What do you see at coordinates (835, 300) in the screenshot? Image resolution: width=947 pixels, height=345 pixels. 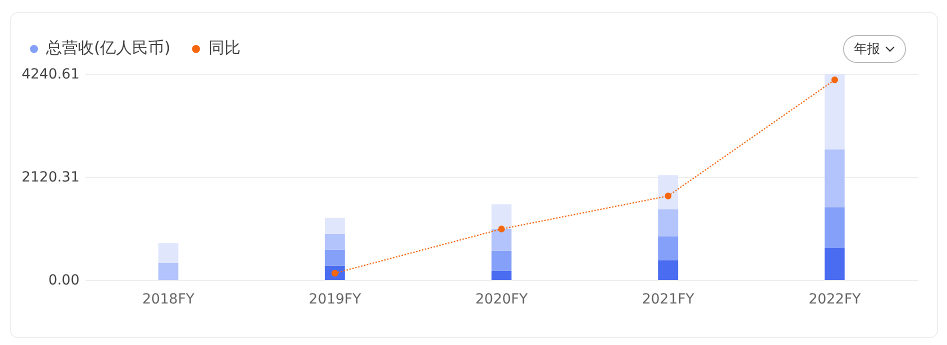 I see `x-tick-label: 2022FY` at bounding box center [835, 300].